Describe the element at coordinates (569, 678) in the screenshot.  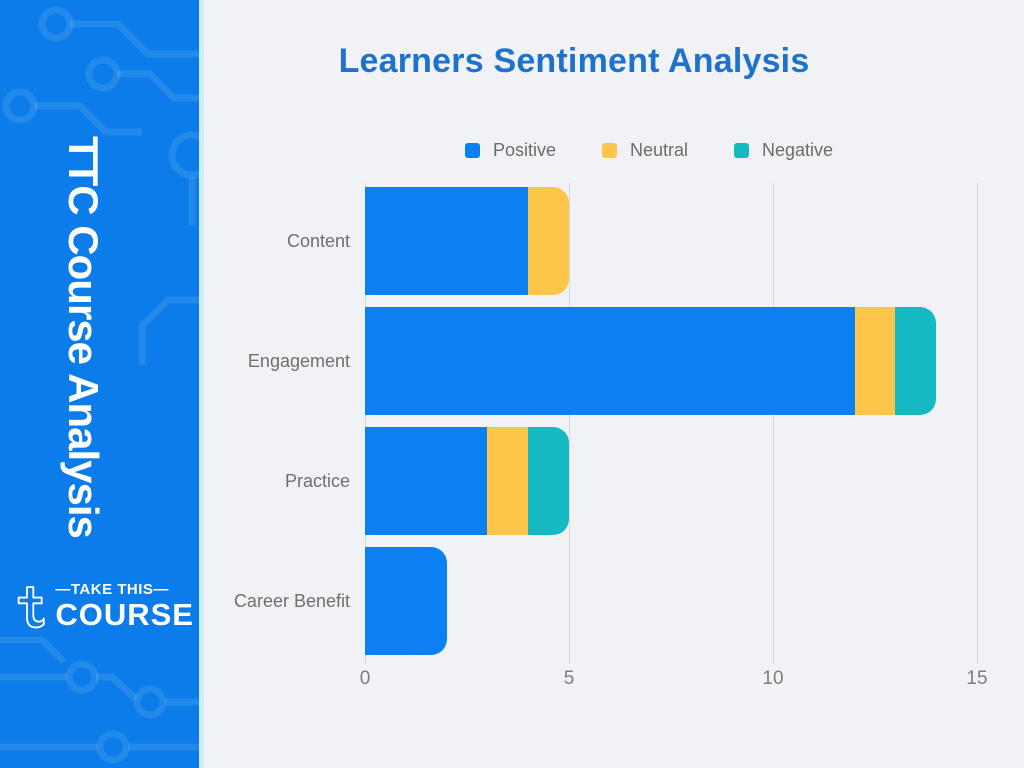
I see `x-tick-label-5: 5` at that location.